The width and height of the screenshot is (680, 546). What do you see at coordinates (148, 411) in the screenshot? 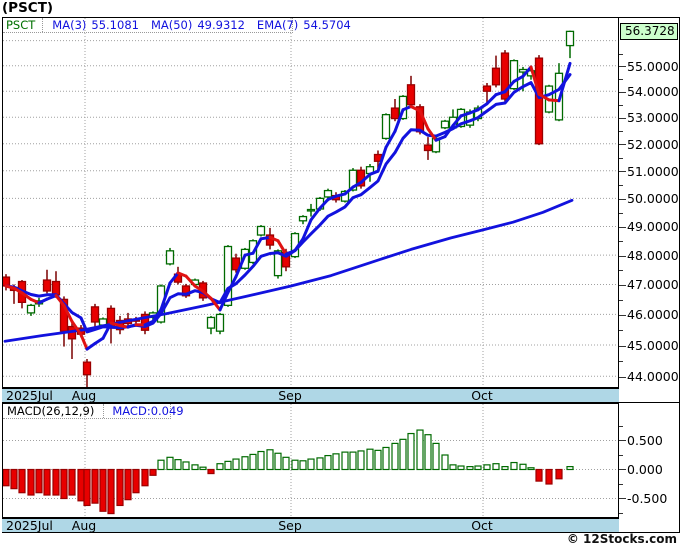
I see `macd-value-label: MACD:0.049` at bounding box center [148, 411].